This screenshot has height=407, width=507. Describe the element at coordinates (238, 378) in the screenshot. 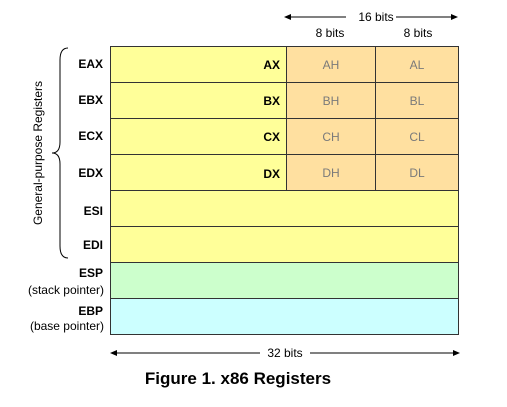

I see `figure-caption: Figure 1. x86 Registers` at that location.